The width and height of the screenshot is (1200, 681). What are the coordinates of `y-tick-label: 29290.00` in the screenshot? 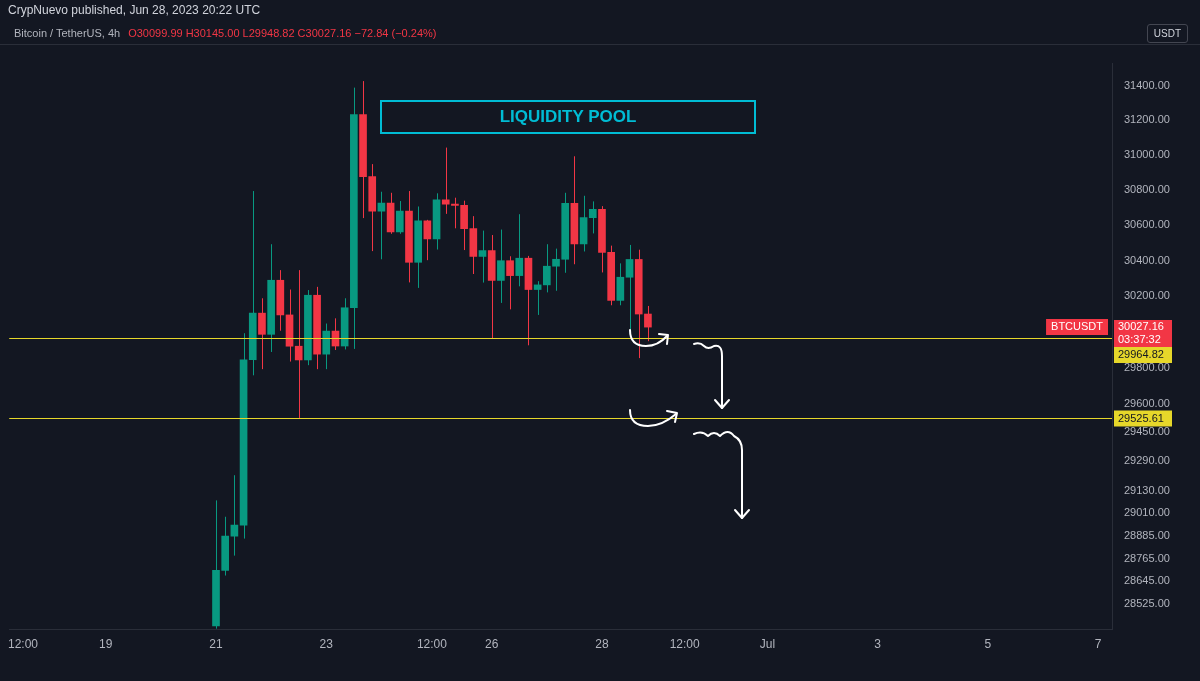 It's located at (1147, 460).